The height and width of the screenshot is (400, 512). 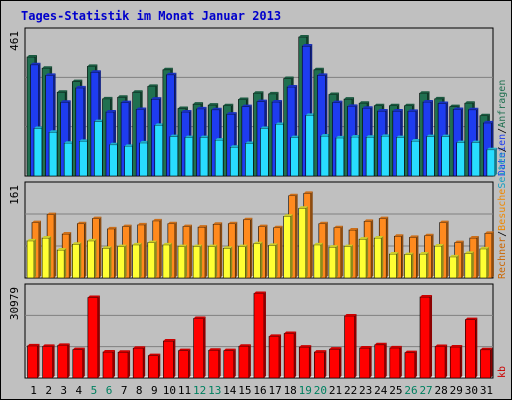 I want to click on x-tick-label: 16, so click(x=259, y=390).